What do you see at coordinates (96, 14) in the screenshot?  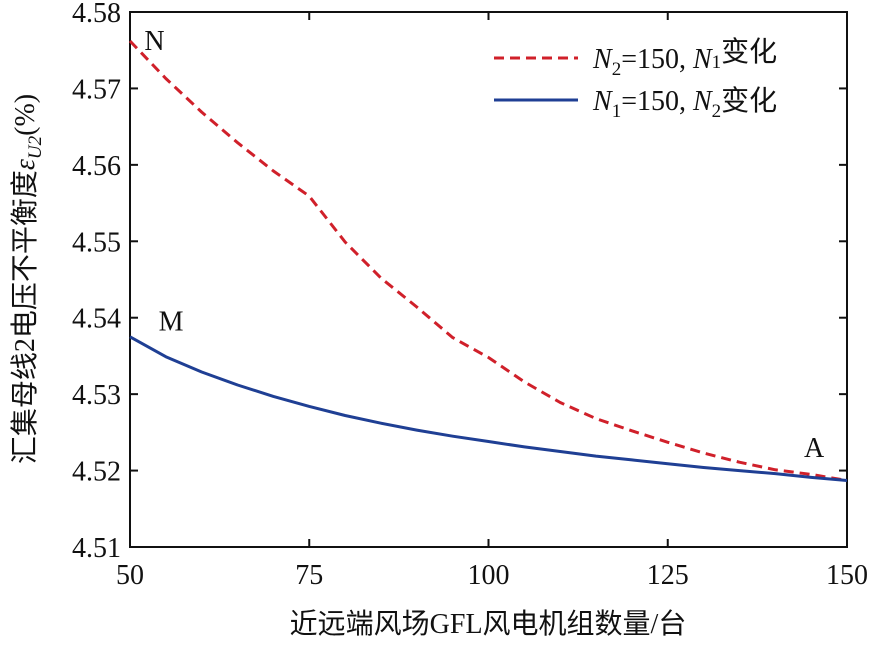 I see `y-tick-label: 4.58` at bounding box center [96, 14].